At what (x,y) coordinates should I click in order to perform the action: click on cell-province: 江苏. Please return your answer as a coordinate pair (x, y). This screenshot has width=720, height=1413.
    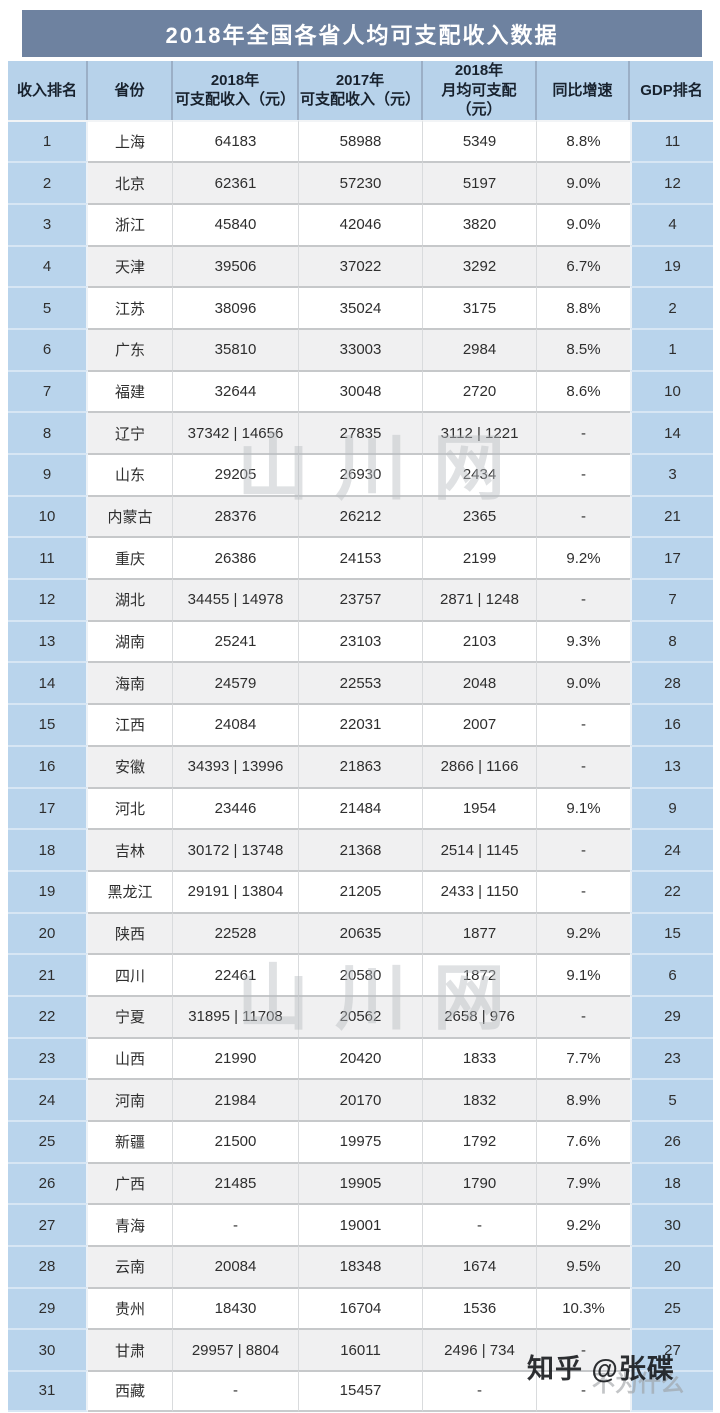
    Looking at the image, I should click on (130, 307).